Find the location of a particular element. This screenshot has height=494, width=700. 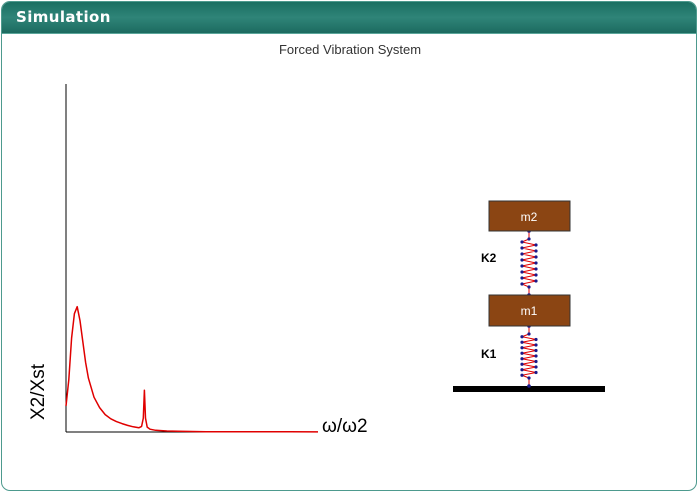

mass-m2 is located at coordinates (529, 216).